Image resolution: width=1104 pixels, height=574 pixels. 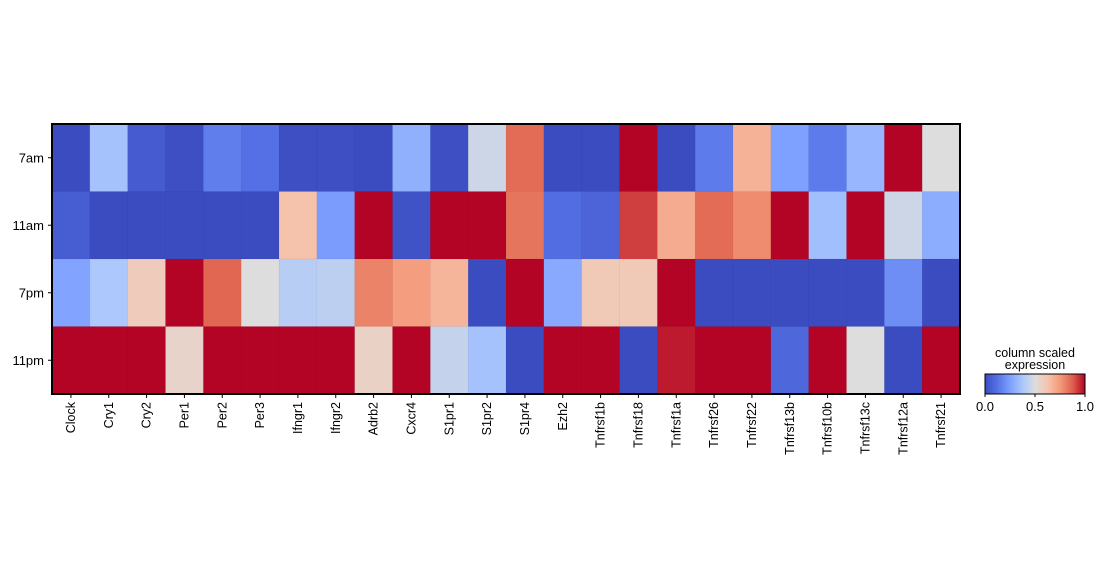 What do you see at coordinates (828, 225) in the screenshot?
I see `heatmap-cell-11am-Tnfrsf10b` at bounding box center [828, 225].